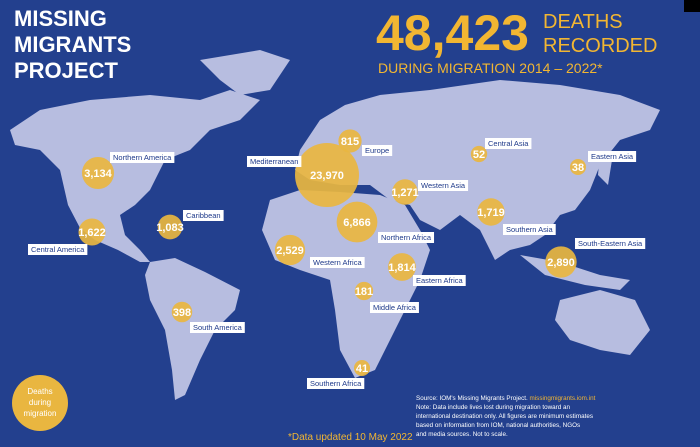  I want to click on bubble-label: 181, so click(364, 292).